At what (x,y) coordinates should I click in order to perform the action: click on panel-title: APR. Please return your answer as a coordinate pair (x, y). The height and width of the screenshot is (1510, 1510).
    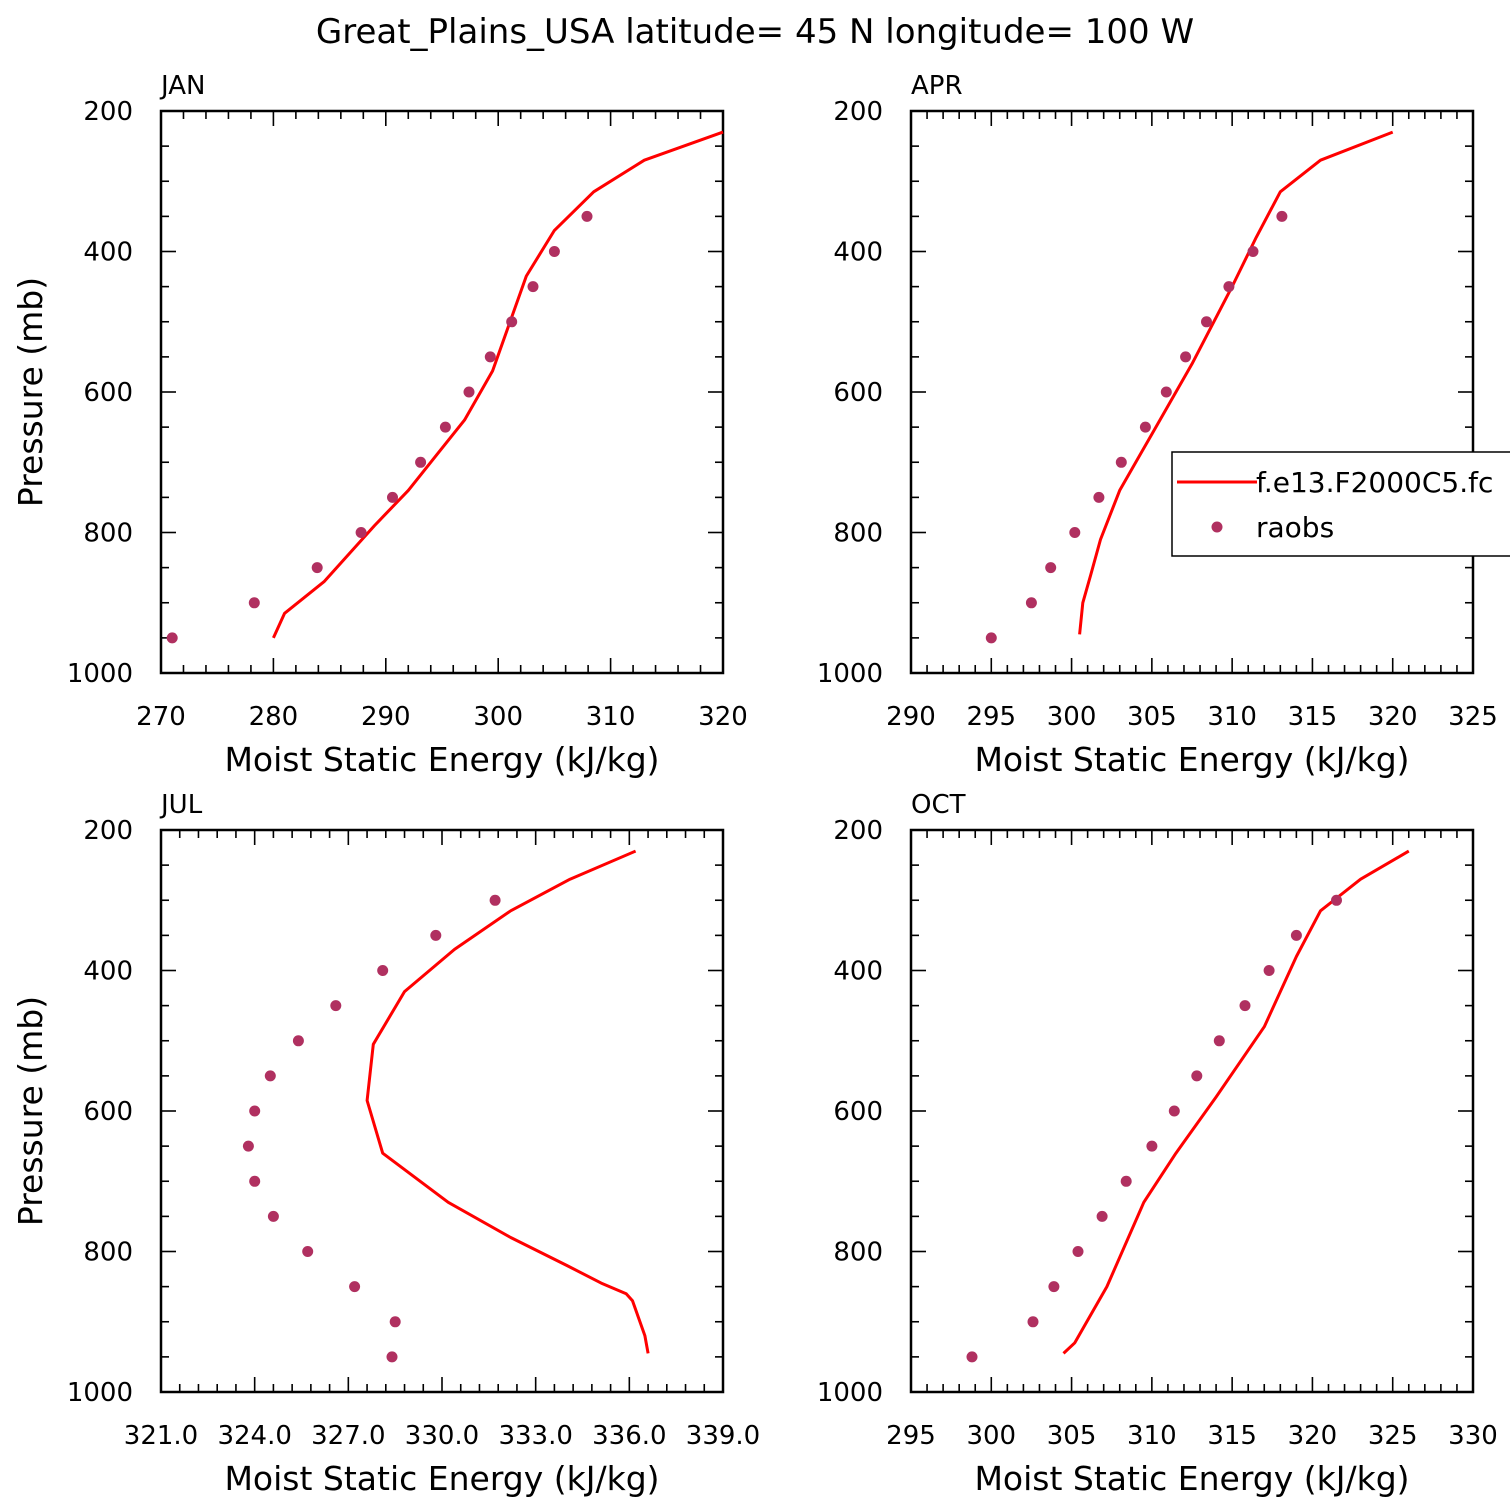
    Looking at the image, I should click on (937, 86).